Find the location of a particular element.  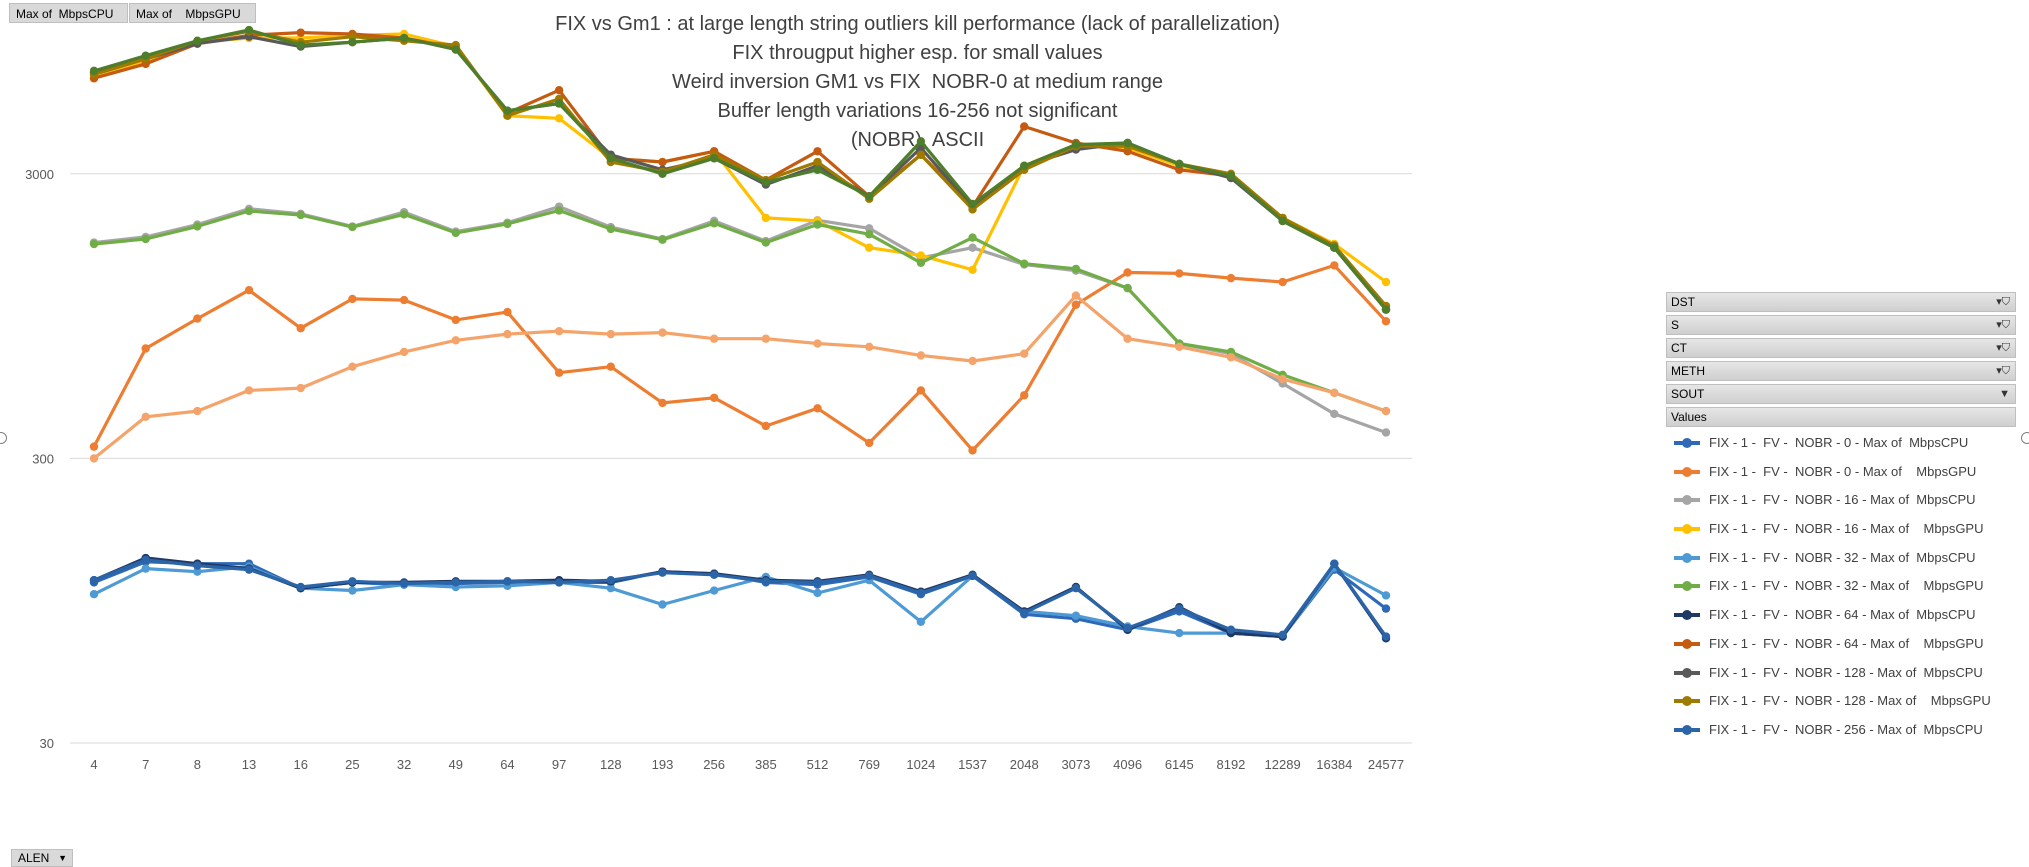

dropdown-arrow-icon: ▼ is located at coordinates (2004, 394).